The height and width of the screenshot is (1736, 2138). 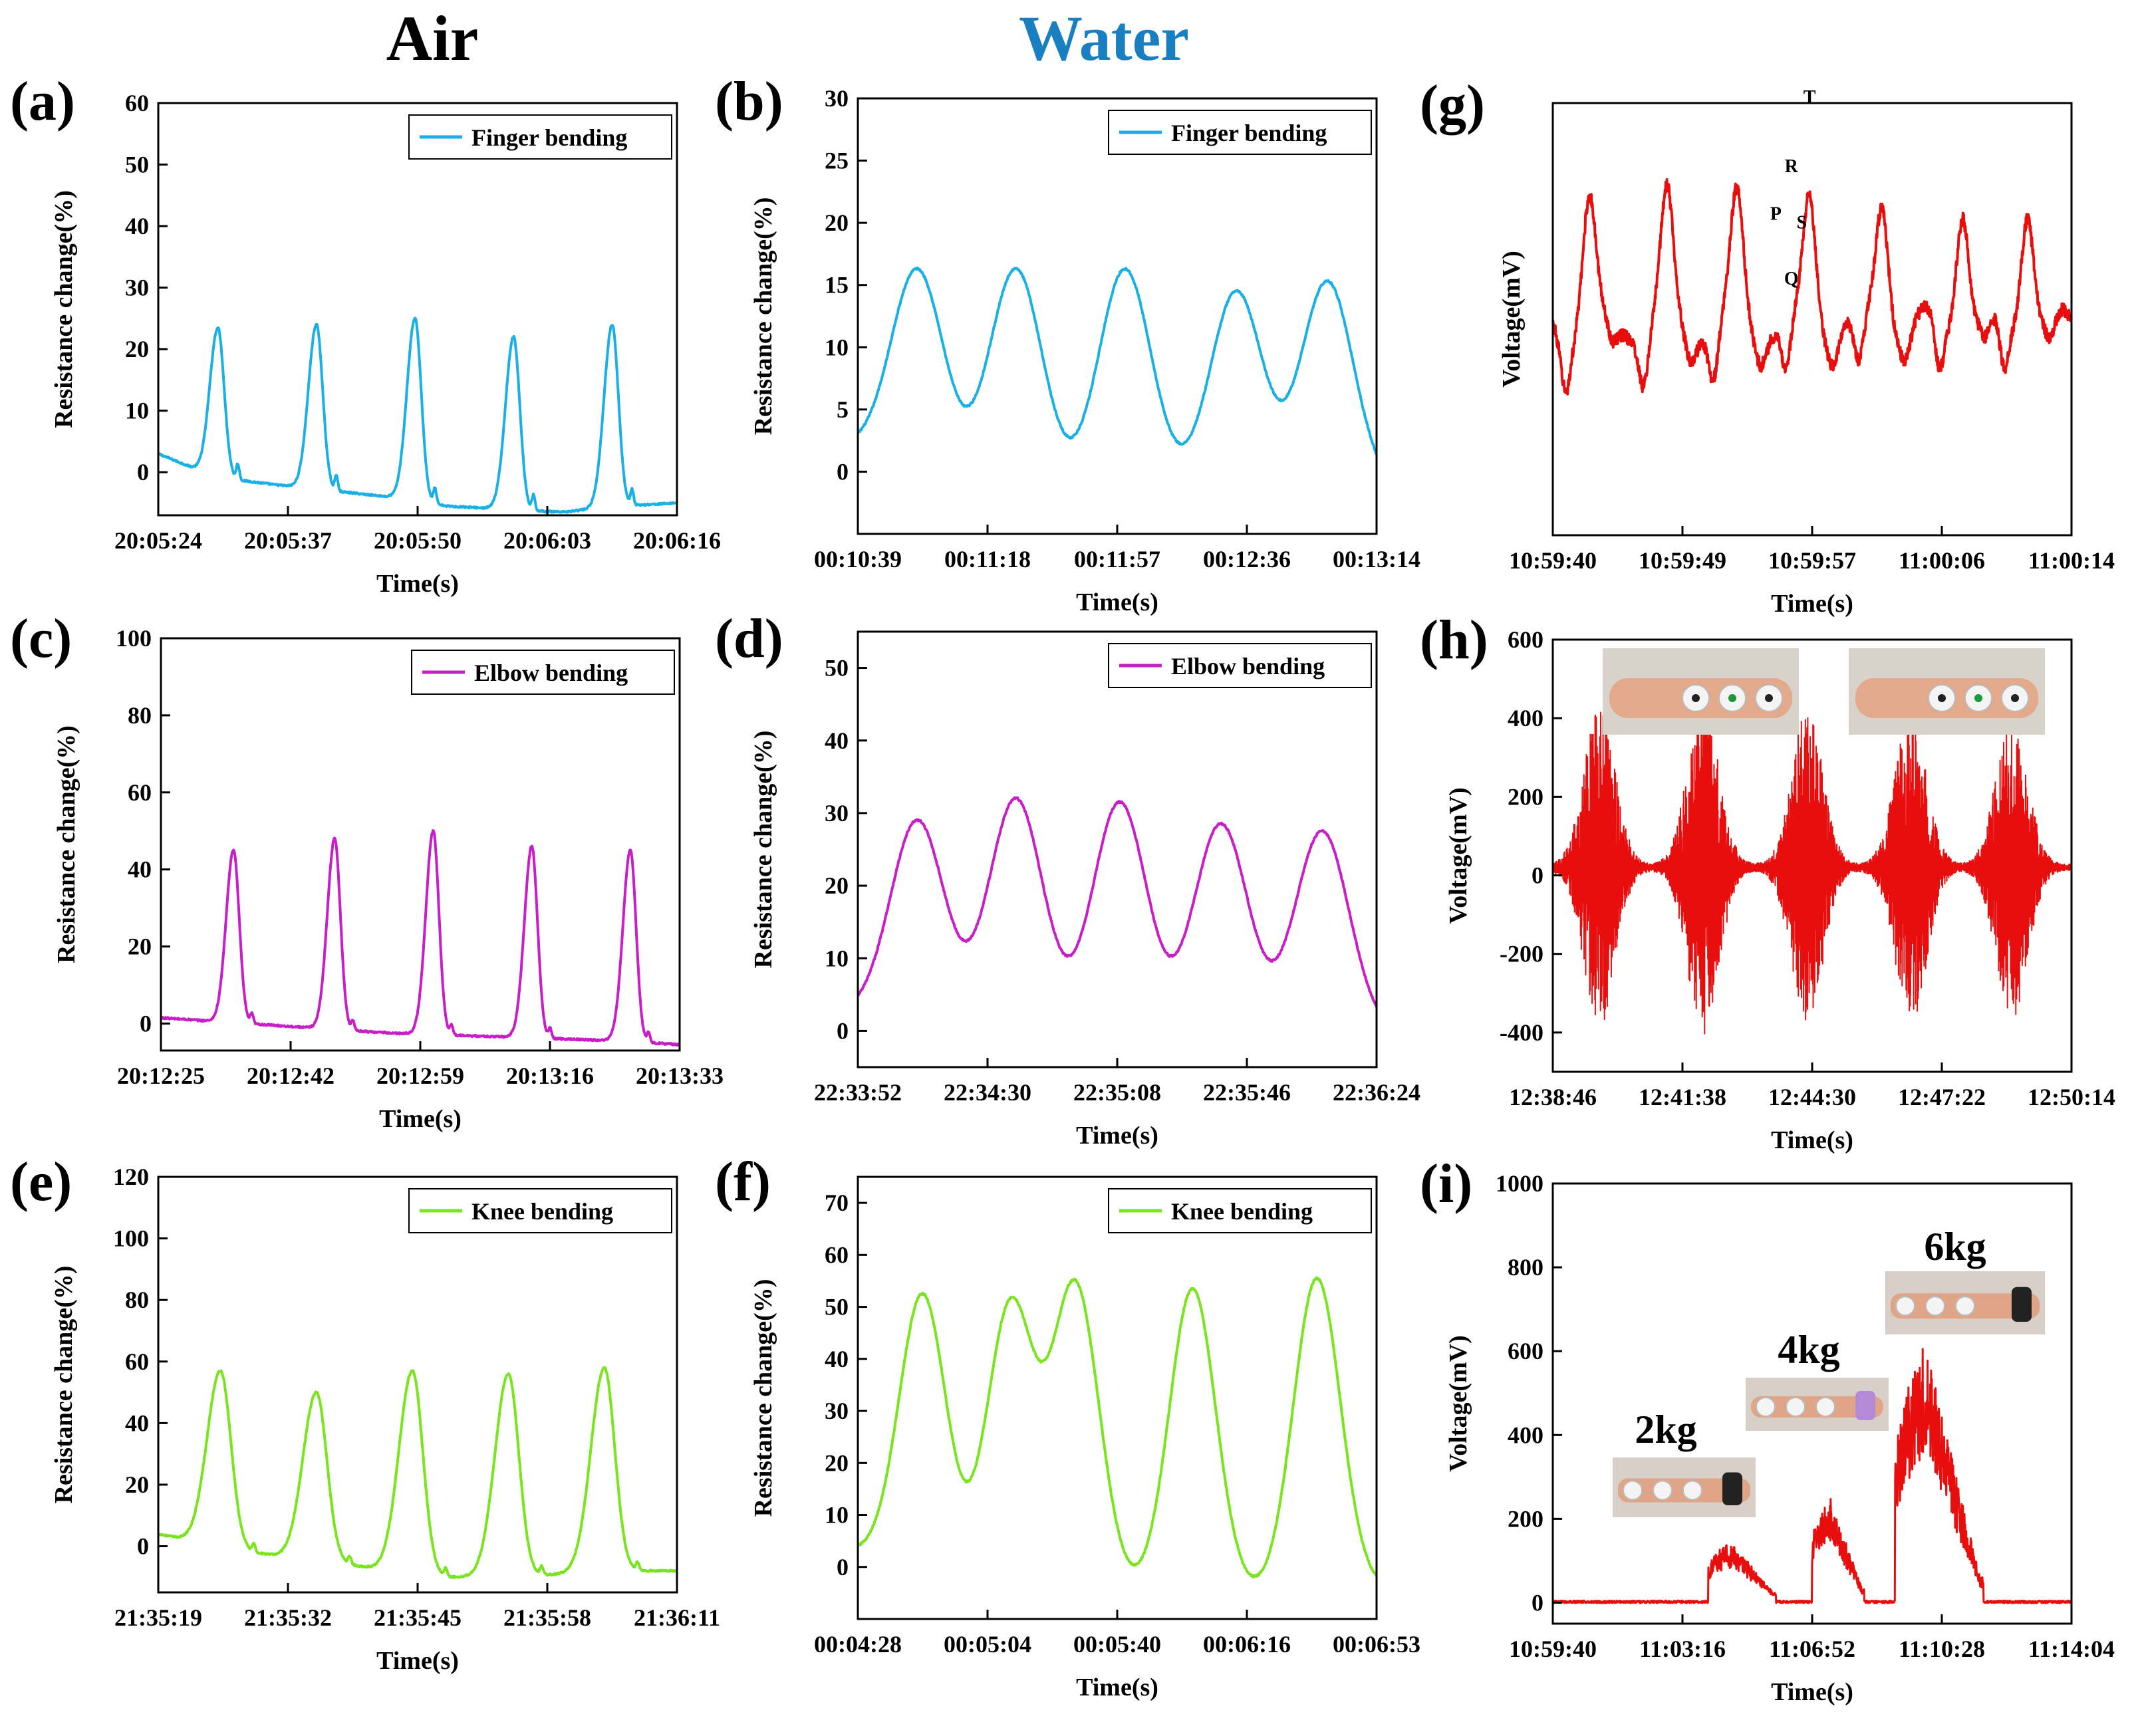 What do you see at coordinates (1376, 1645) in the screenshot?
I see `x-tick-label: 00:06:53` at bounding box center [1376, 1645].